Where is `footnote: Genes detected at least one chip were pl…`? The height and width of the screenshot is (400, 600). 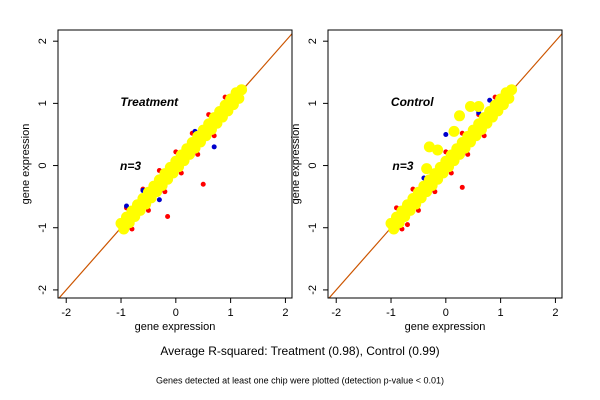
footnote: Genes detected at least one chip were pl… is located at coordinates (300, 380).